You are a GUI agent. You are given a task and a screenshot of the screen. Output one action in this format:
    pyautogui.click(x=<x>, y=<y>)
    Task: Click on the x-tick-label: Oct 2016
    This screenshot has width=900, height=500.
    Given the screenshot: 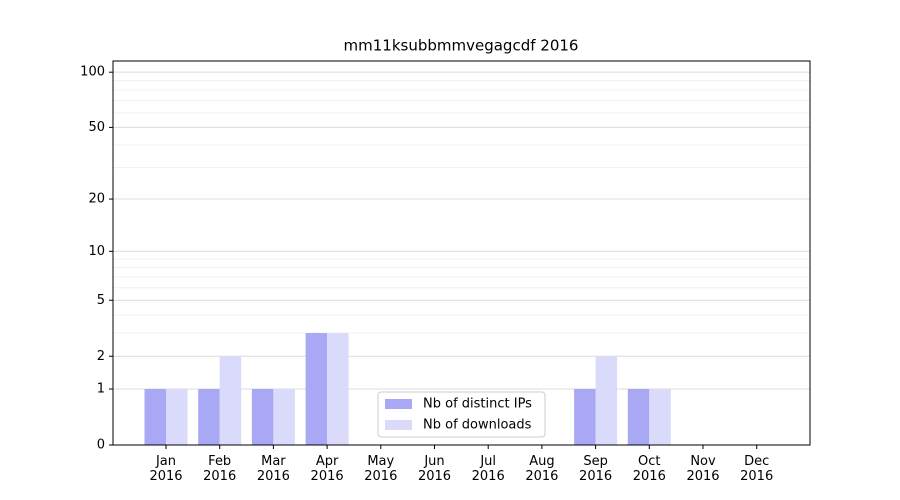 What is the action you would take?
    pyautogui.click(x=649, y=469)
    